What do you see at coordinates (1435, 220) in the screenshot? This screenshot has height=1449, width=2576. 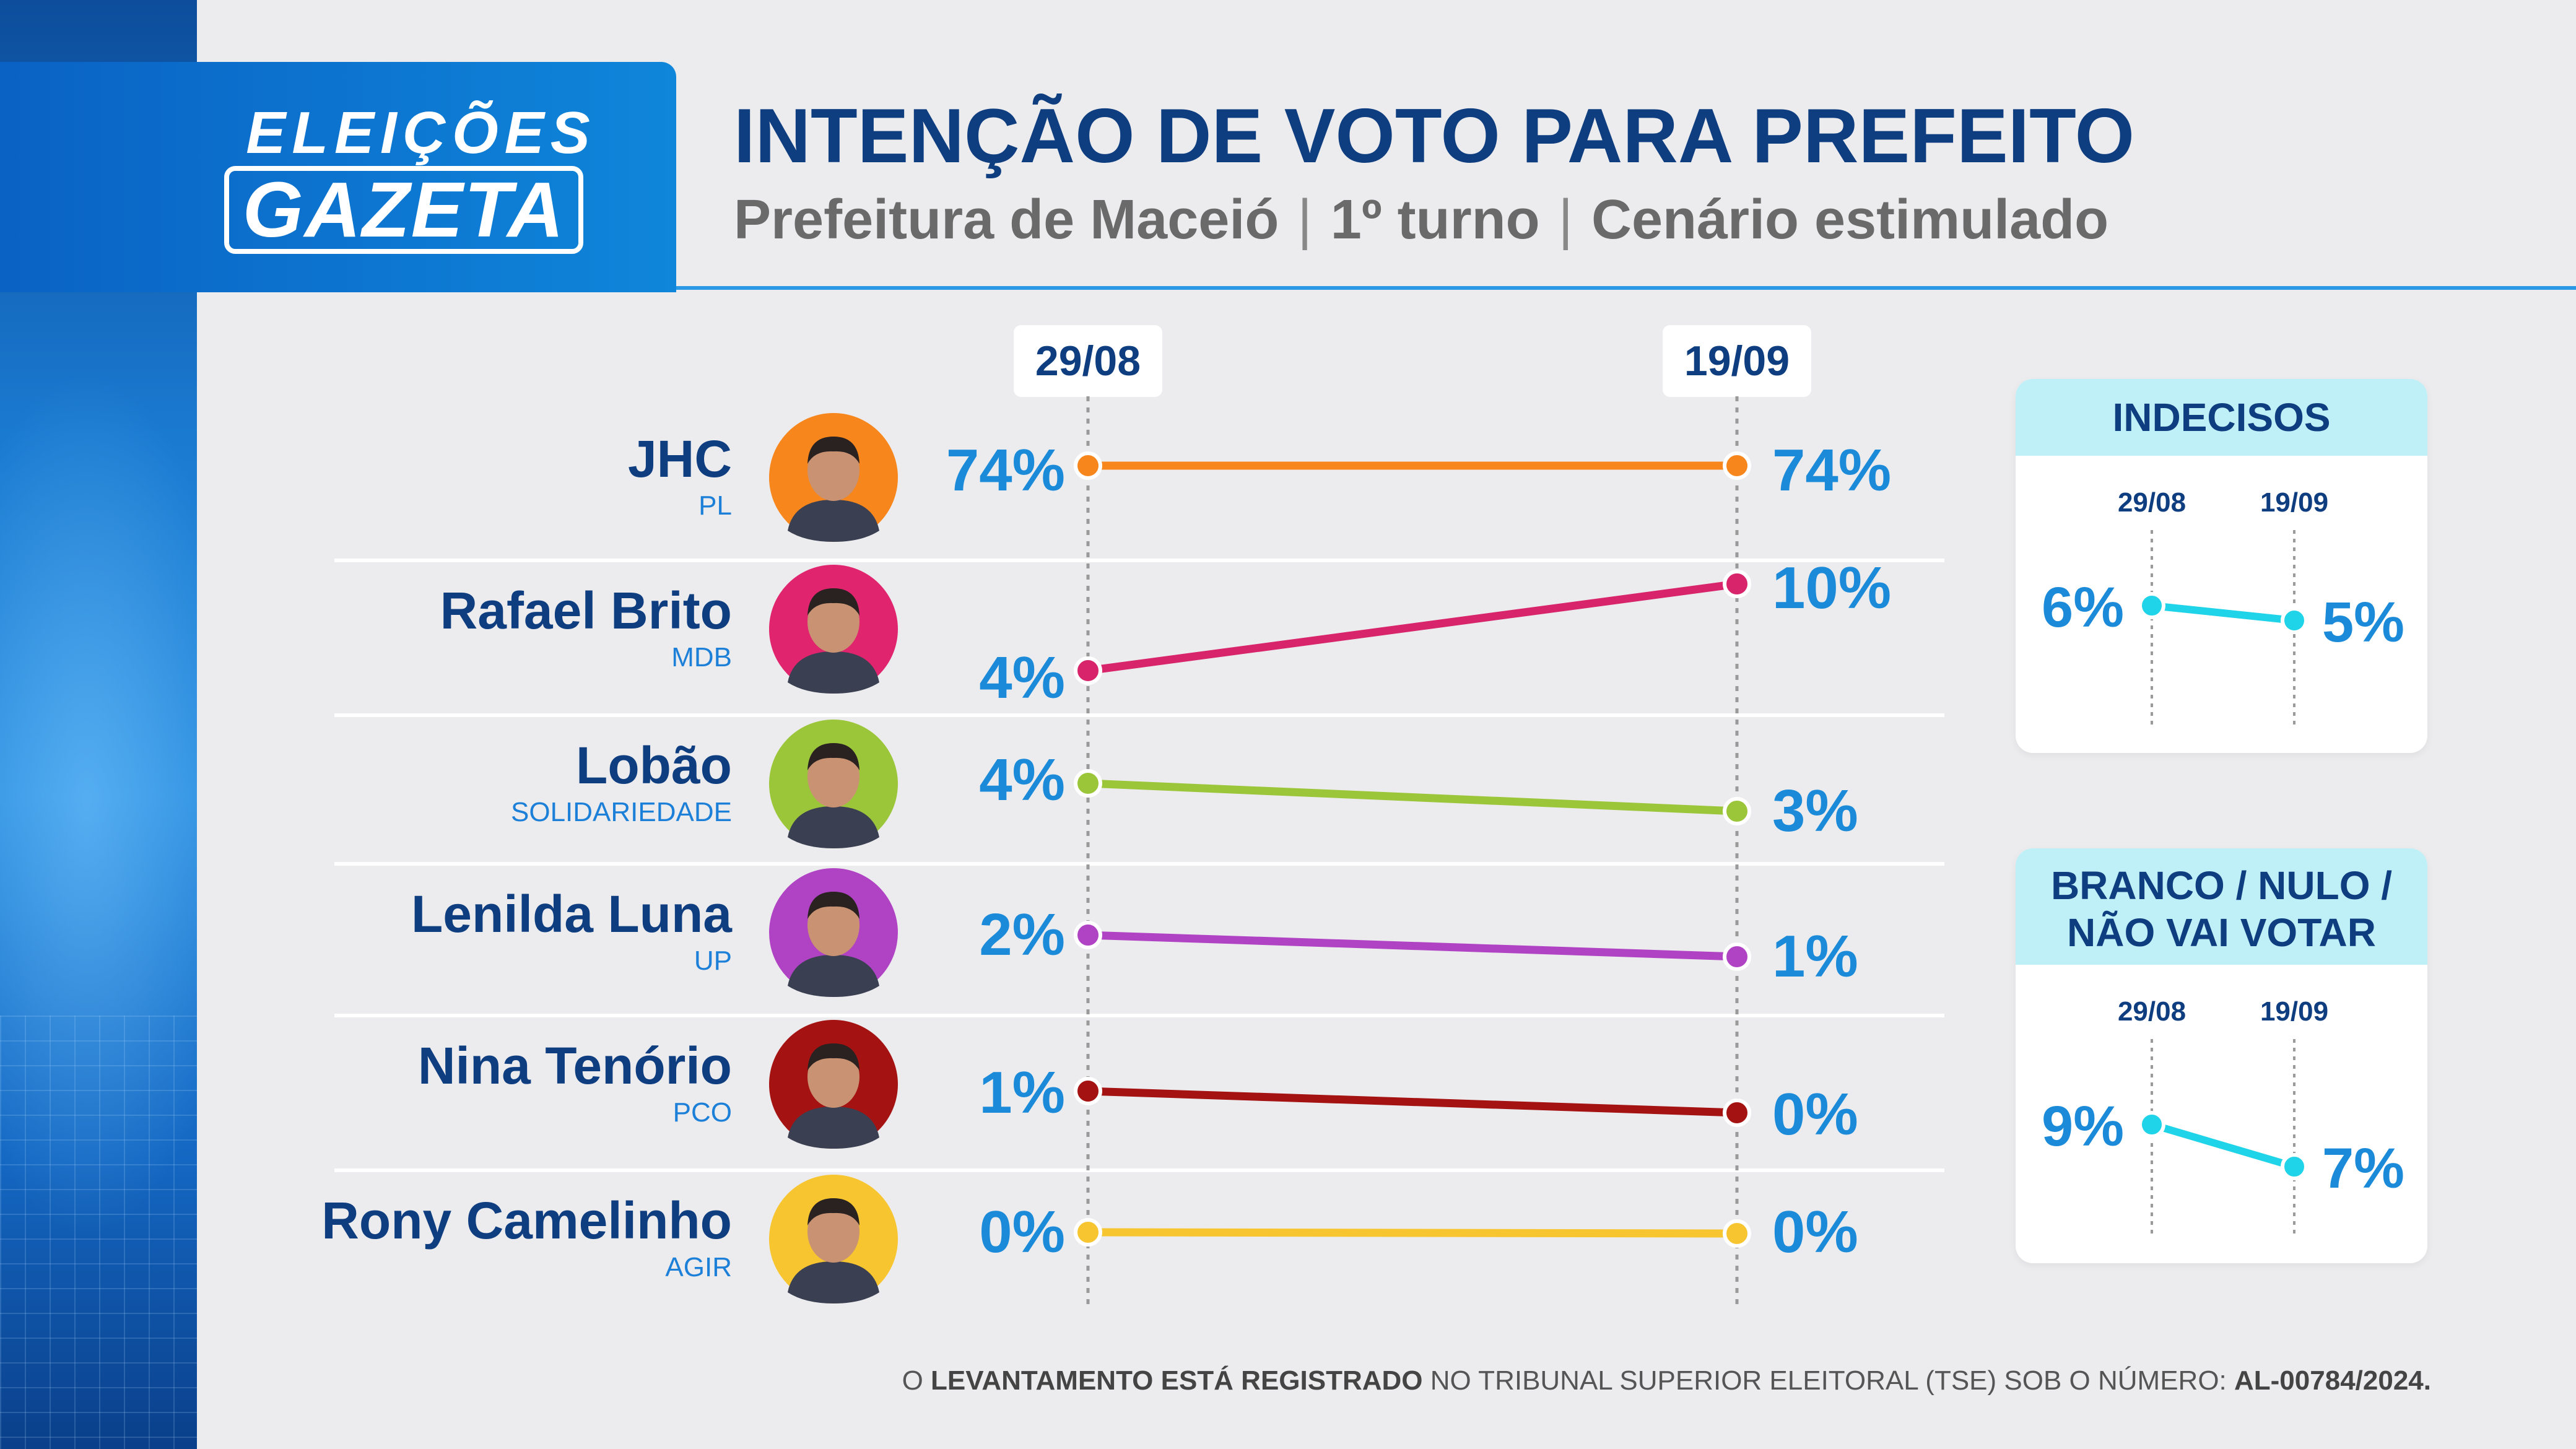 I see `subtitle-round: 1º turno` at bounding box center [1435, 220].